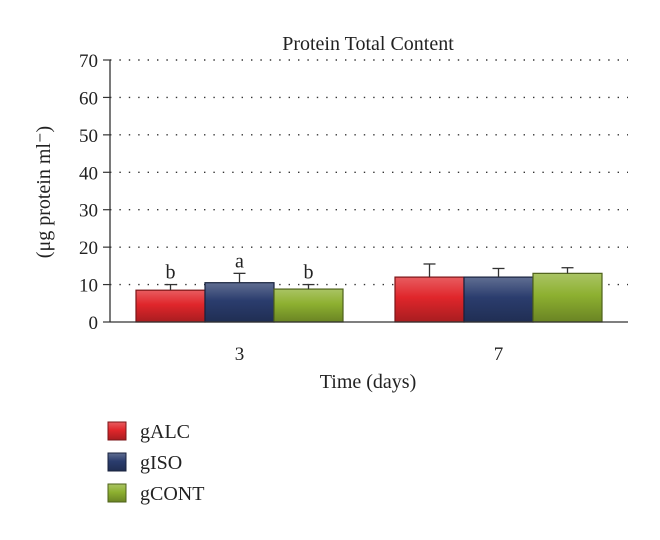 This screenshot has height=540, width=660. Describe the element at coordinates (117, 431) in the screenshot. I see `legend-swatch-gALC` at that location.